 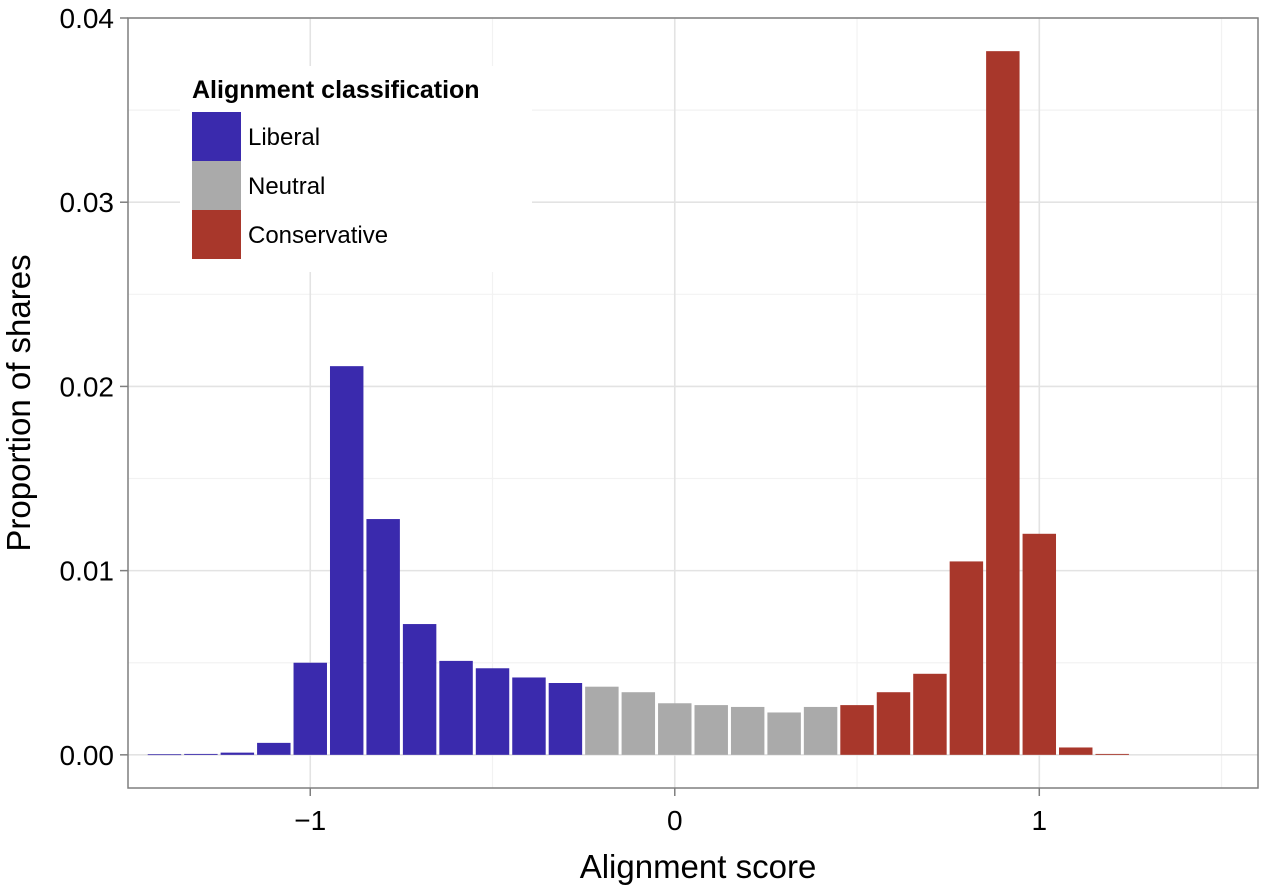 I want to click on y-tick-label: 0.00, so click(x=87, y=755).